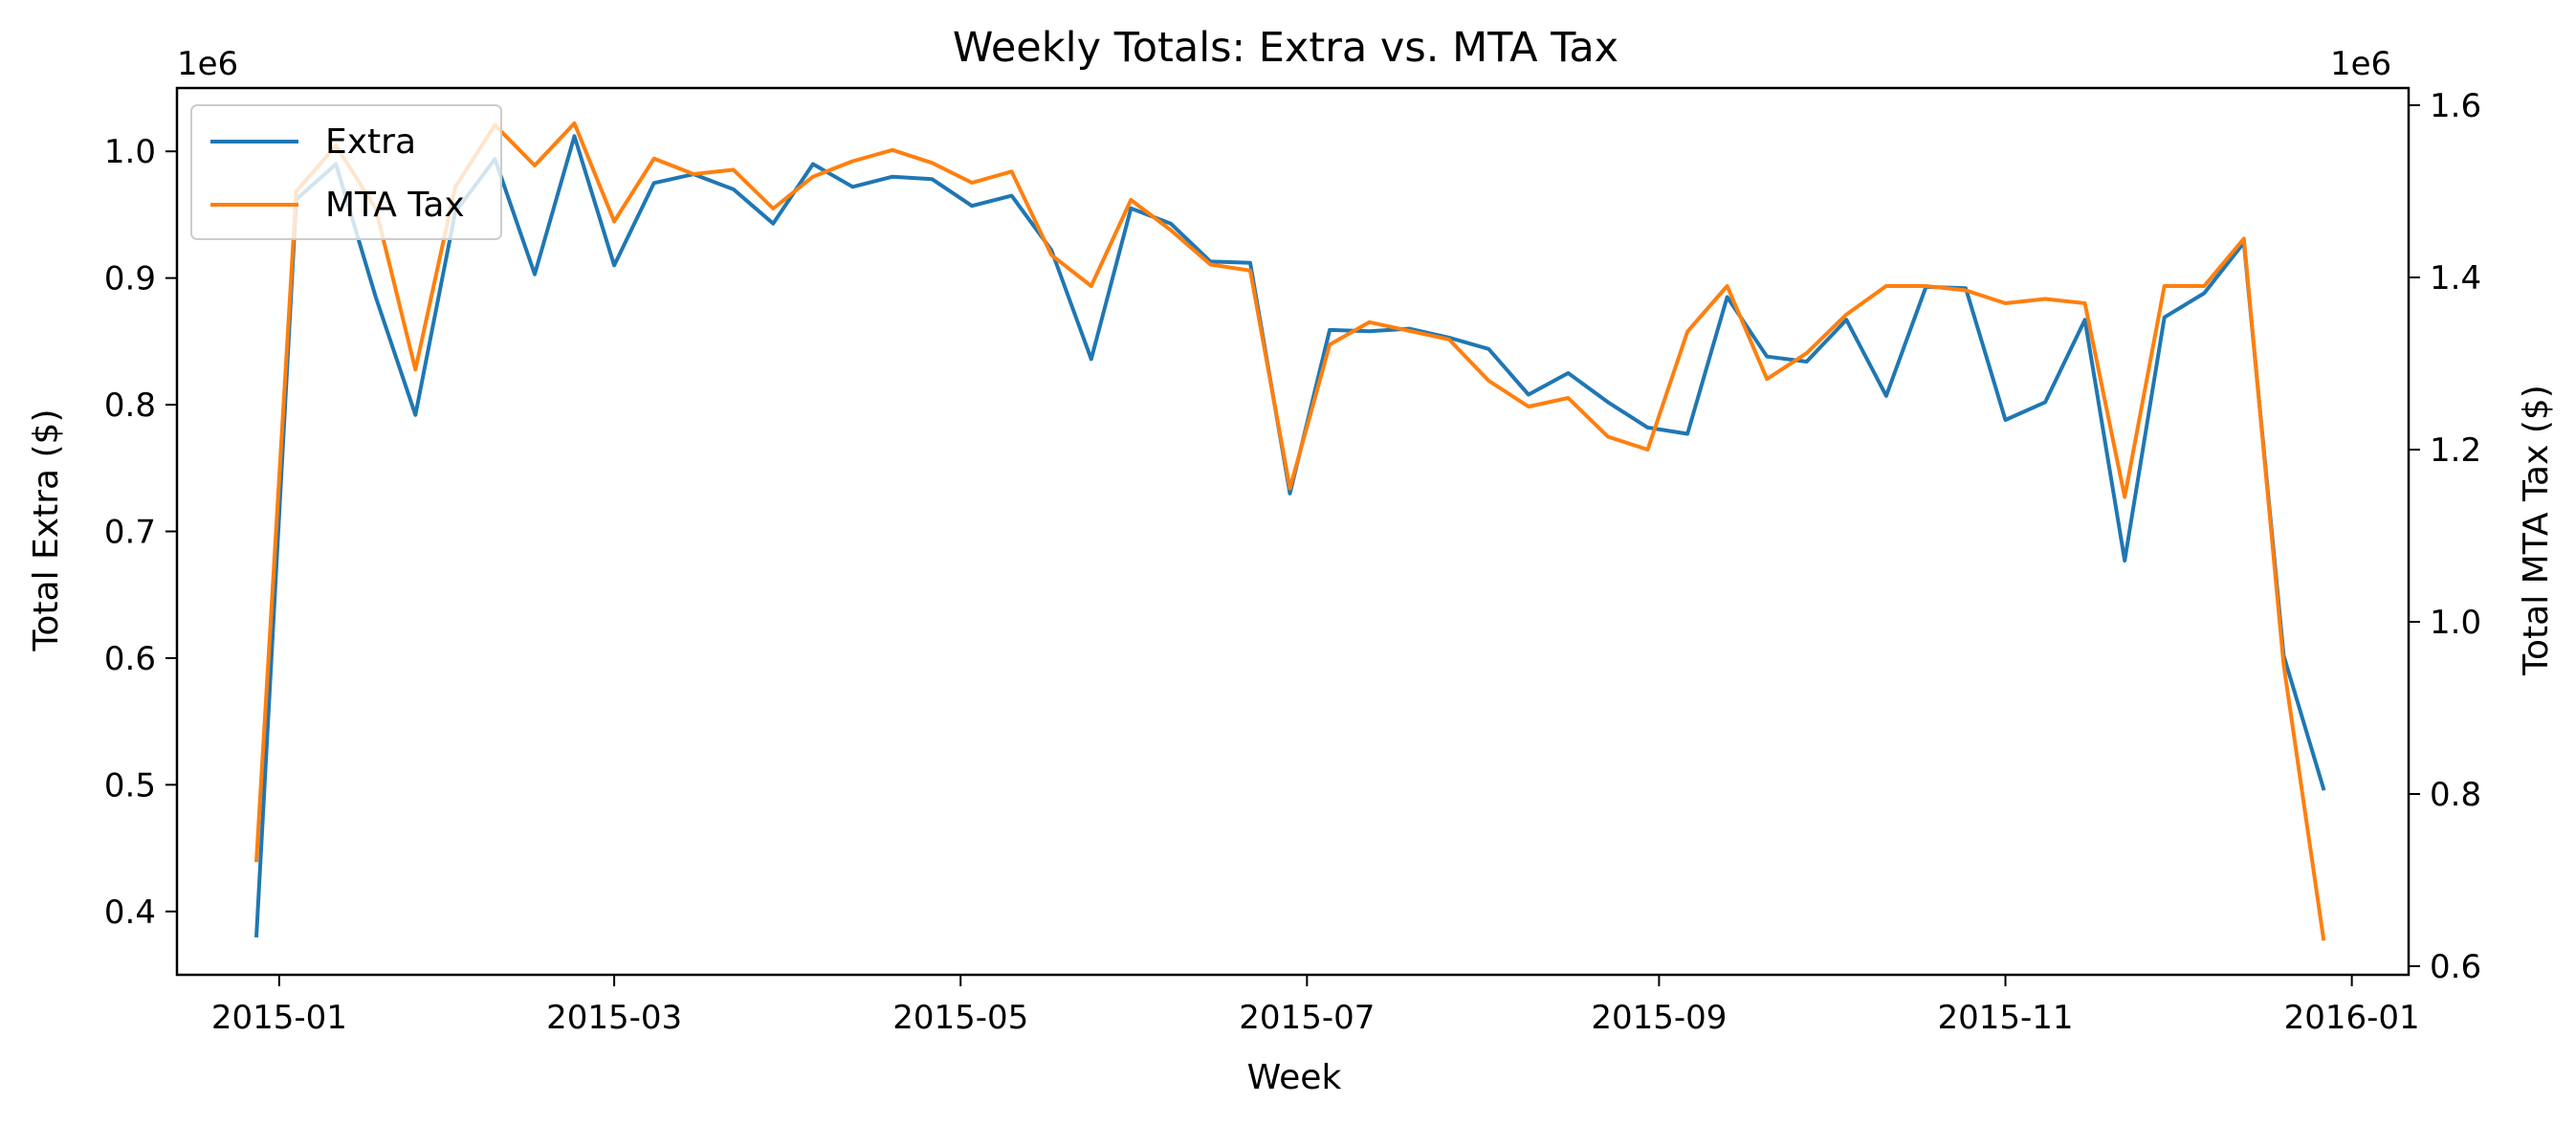 The width and height of the screenshot is (2576, 1125). I want to click on legend-label-mta-tax: MTA Tax, so click(395, 205).